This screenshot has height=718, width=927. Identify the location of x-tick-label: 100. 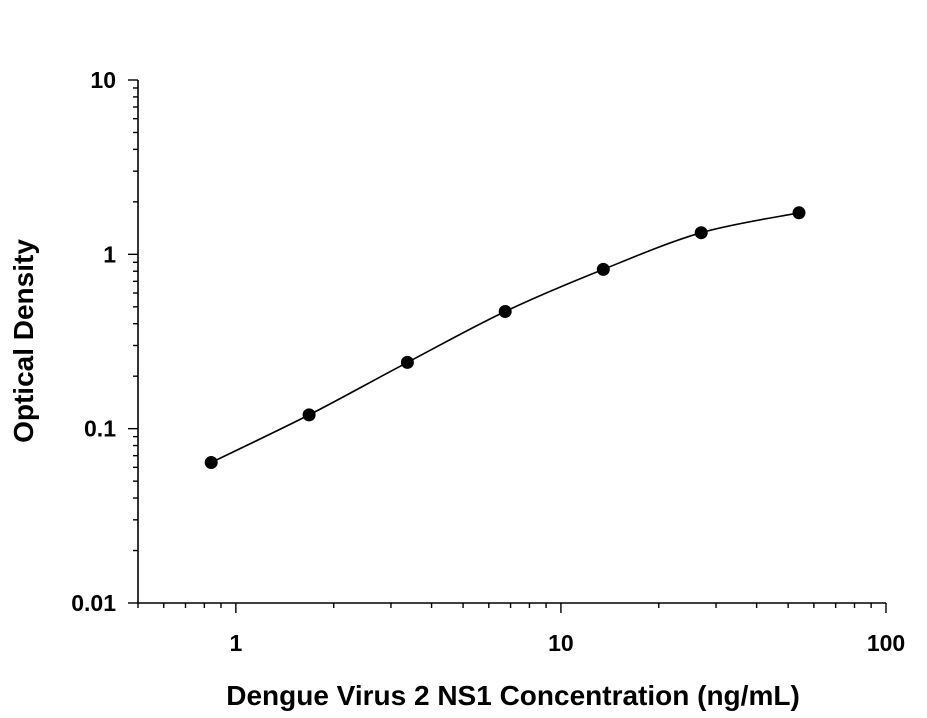
(886, 643).